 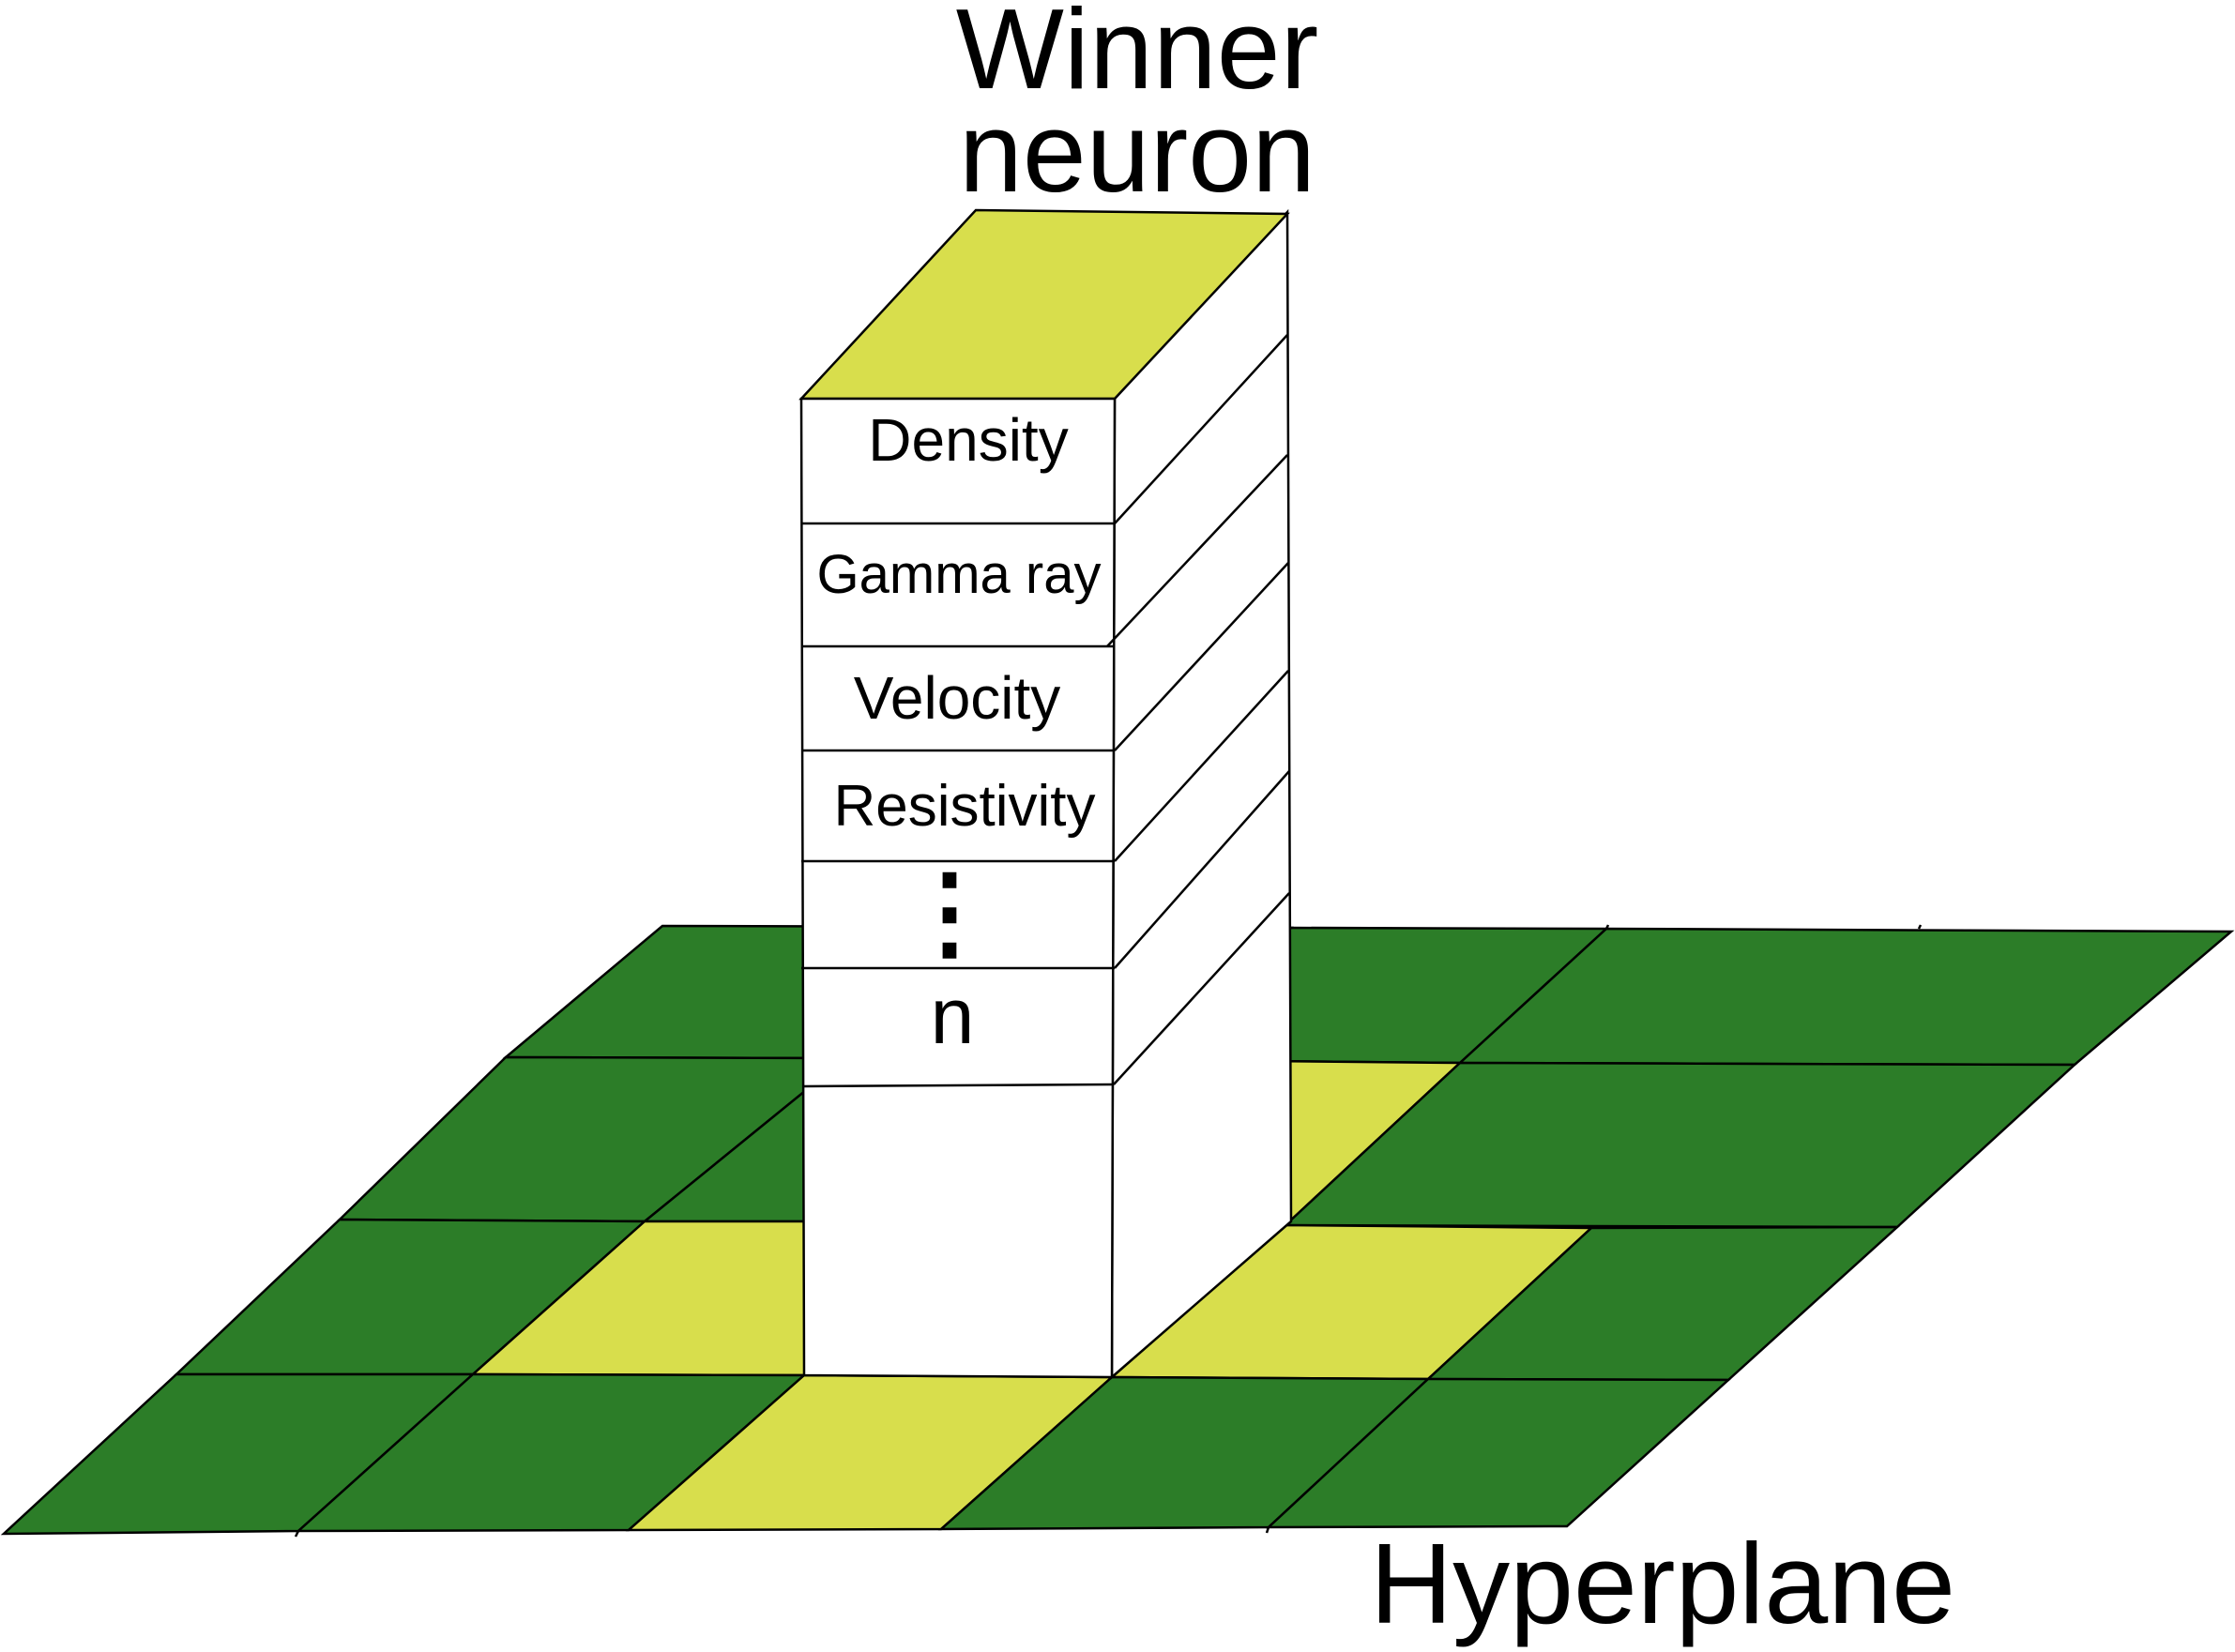 What do you see at coordinates (1137, 152) in the screenshot?
I see `title-line-2: neuron` at bounding box center [1137, 152].